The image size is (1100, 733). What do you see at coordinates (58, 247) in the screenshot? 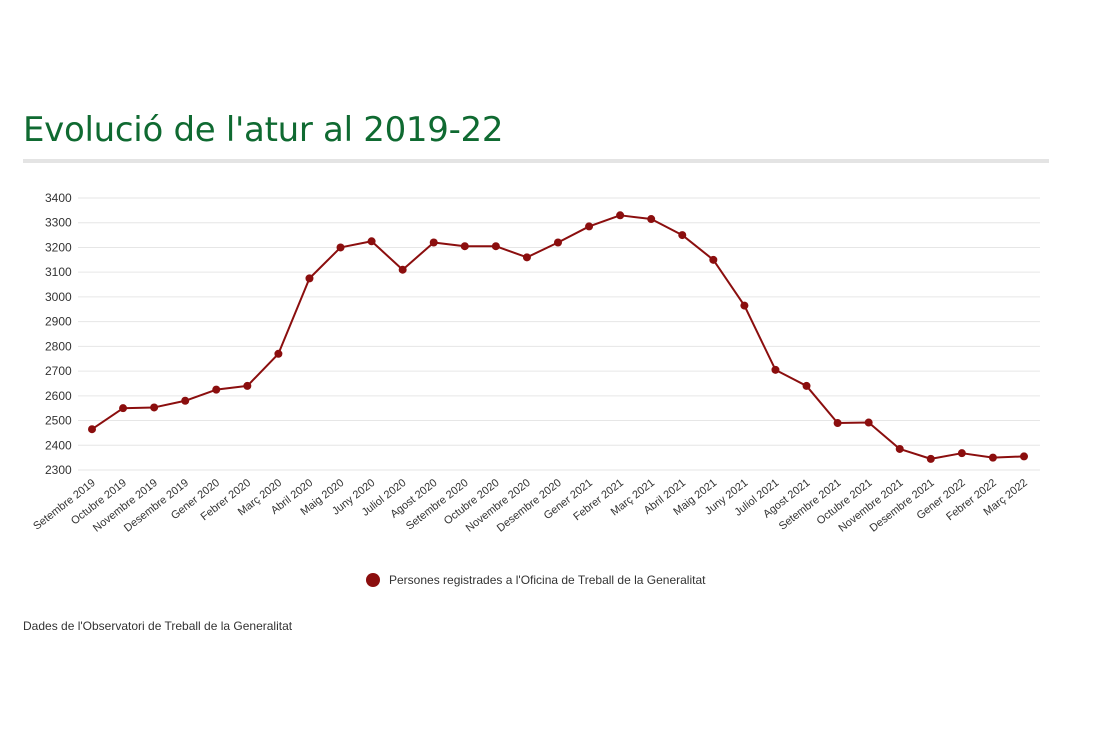
I see `y-tick-label: 3200` at bounding box center [58, 247].